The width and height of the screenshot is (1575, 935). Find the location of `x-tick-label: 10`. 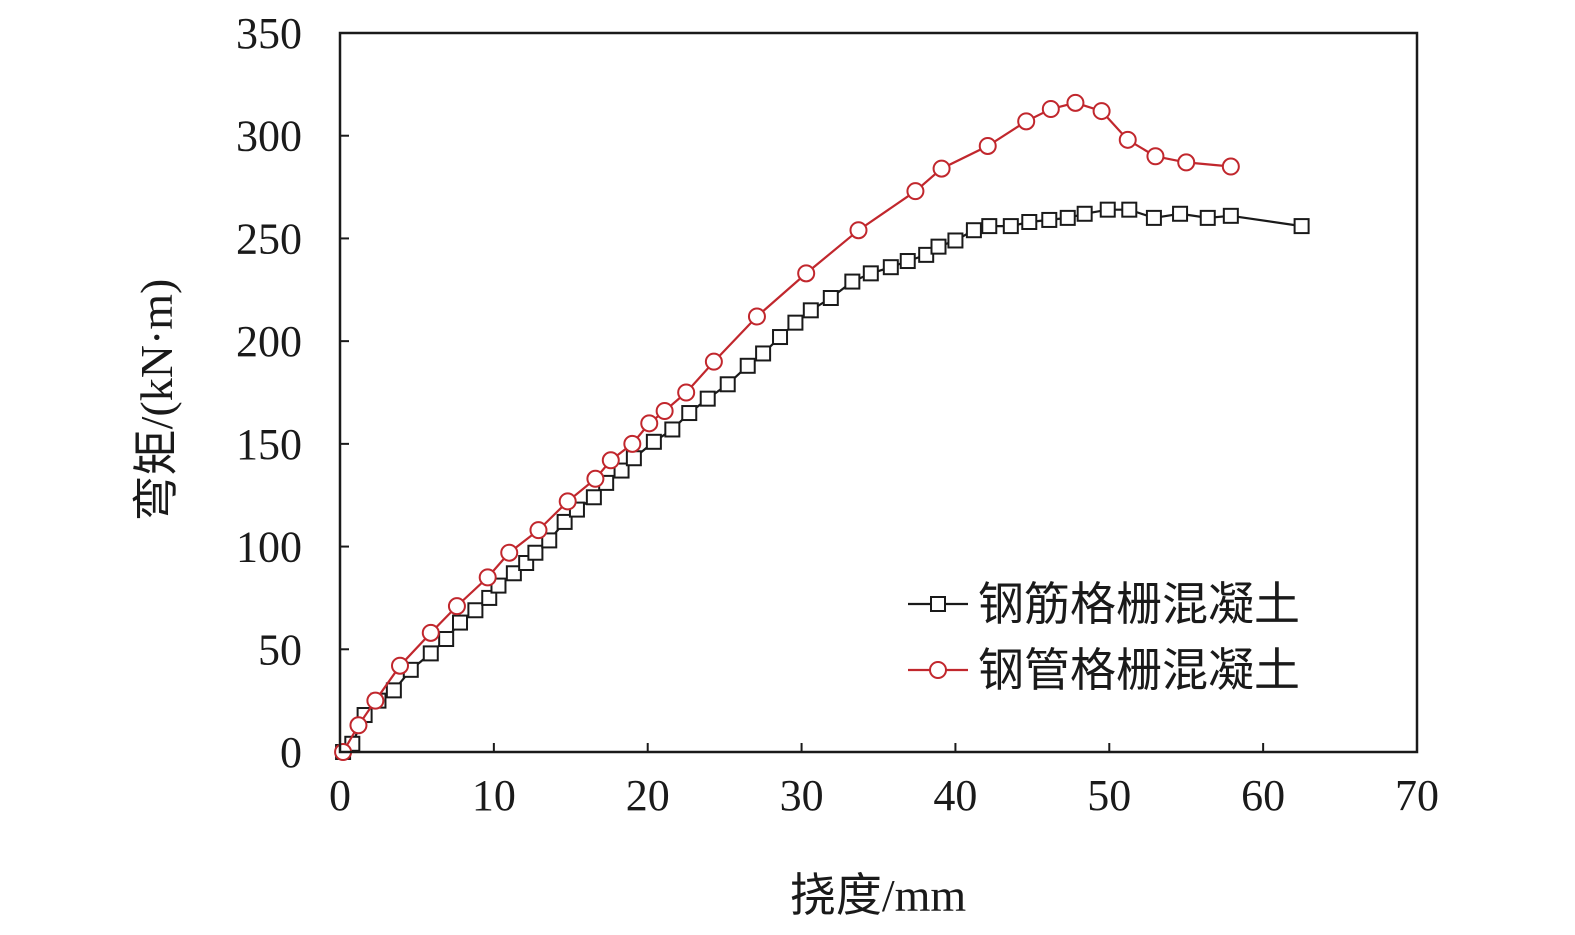

x-tick-label: 10 is located at coordinates (494, 795).